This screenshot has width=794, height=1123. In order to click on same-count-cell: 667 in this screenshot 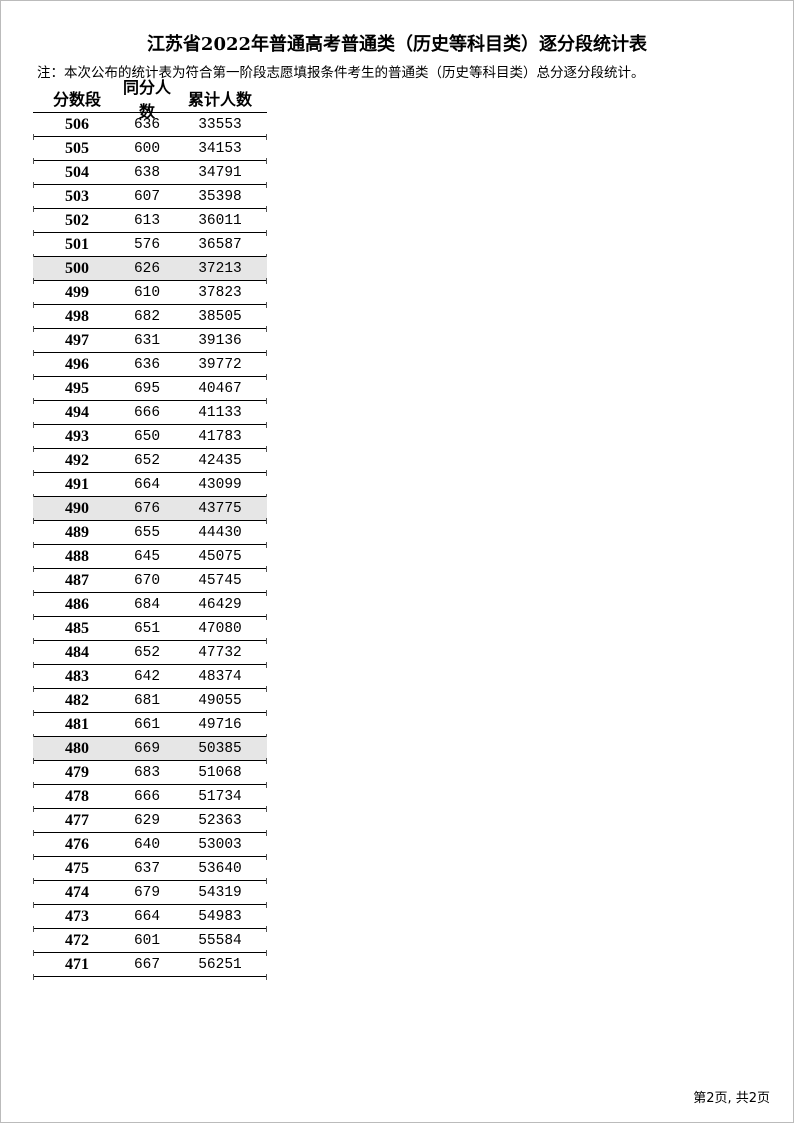, I will do `click(147, 964)`.